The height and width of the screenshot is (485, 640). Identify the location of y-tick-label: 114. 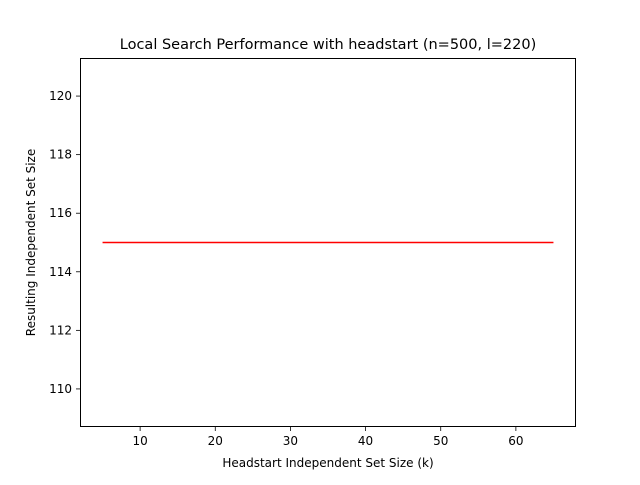
(60, 272).